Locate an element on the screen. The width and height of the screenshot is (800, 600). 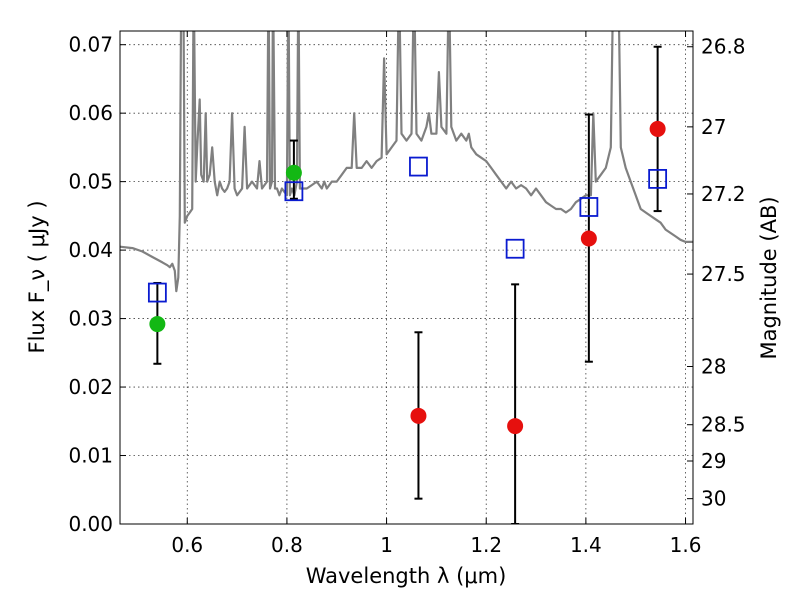
x-tick-label: 0.6 is located at coordinates (187, 545).